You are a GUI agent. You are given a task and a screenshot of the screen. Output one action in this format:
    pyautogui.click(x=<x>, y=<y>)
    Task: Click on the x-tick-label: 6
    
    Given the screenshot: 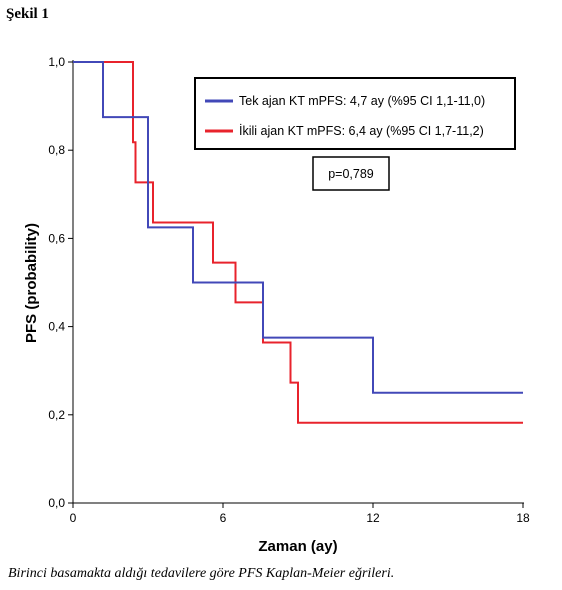 What is the action you would take?
    pyautogui.click(x=223, y=518)
    